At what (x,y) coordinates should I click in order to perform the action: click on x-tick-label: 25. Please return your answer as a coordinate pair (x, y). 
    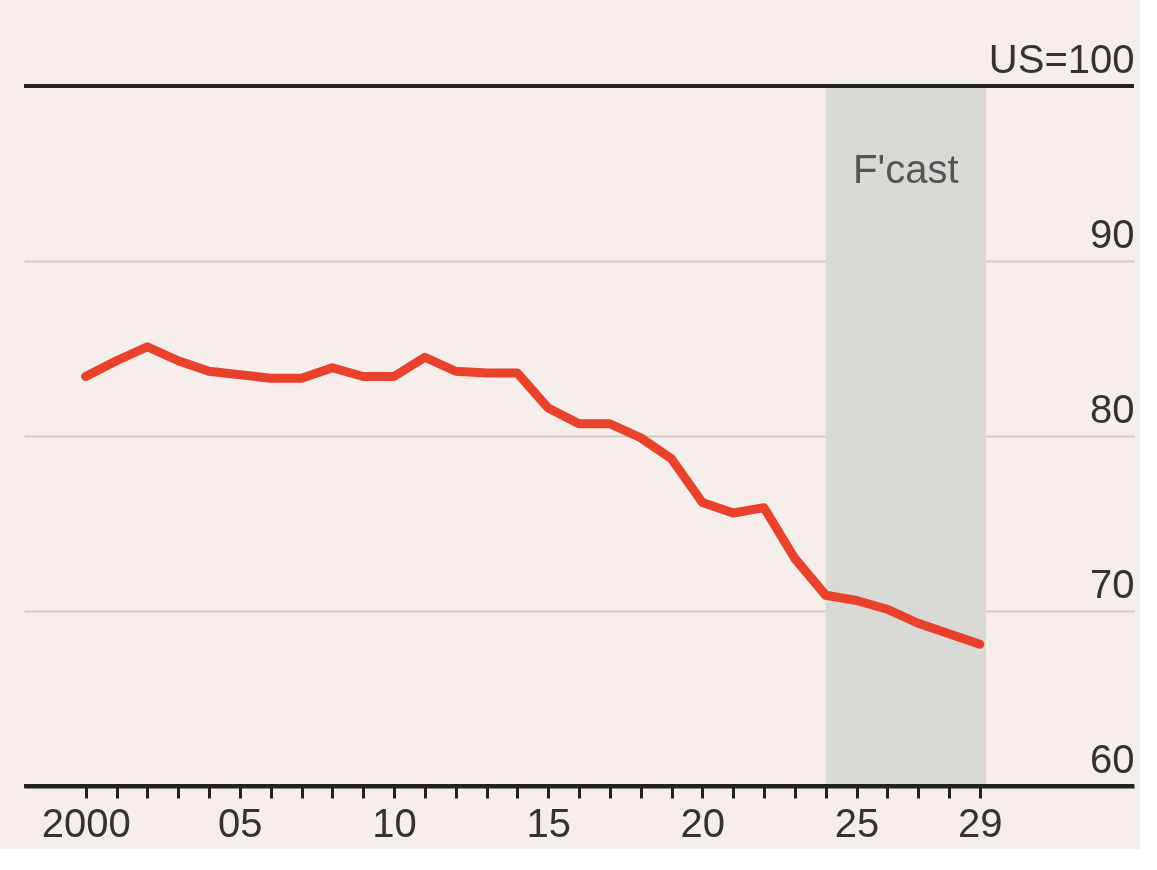
    Looking at the image, I should click on (857, 822).